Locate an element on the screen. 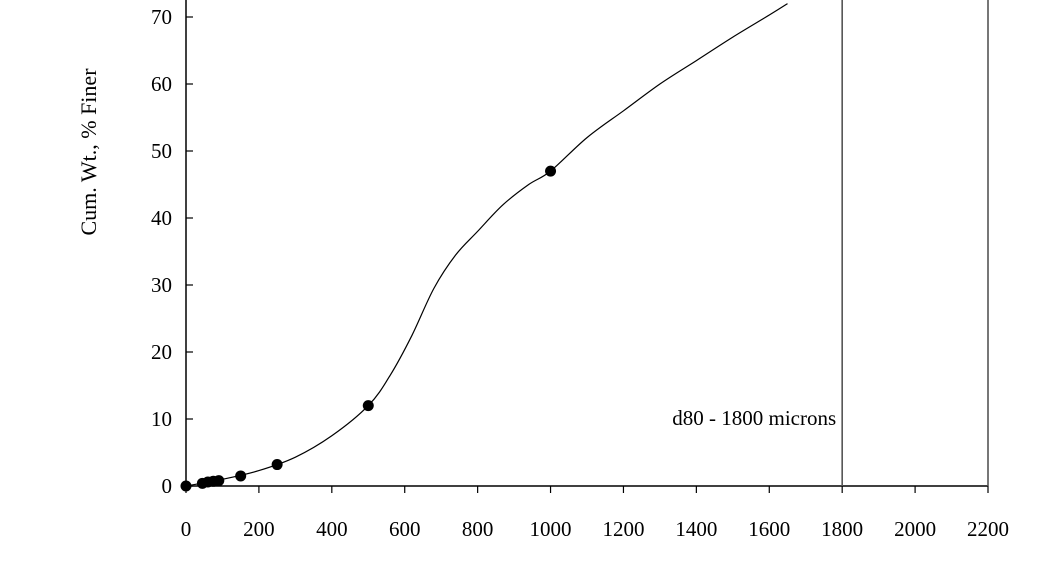 This screenshot has height=576, width=1038. x-tick-label: 600 is located at coordinates (405, 529).